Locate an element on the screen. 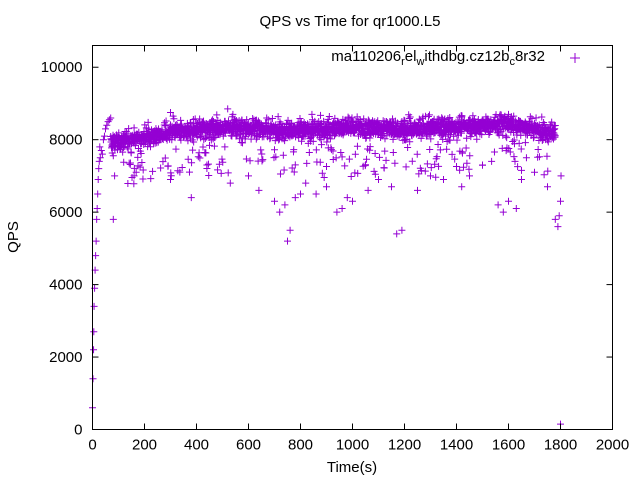  x-tick-label: 1800 is located at coordinates (560, 445).